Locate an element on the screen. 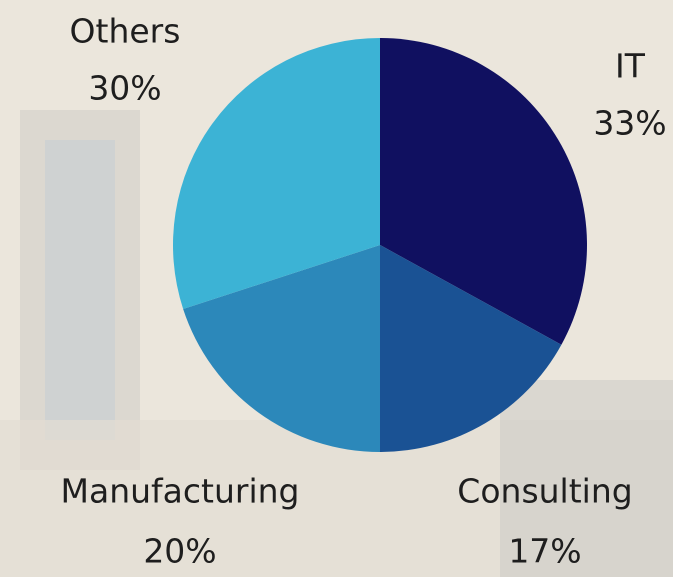  slice-value-label: 30% is located at coordinates (124, 88).